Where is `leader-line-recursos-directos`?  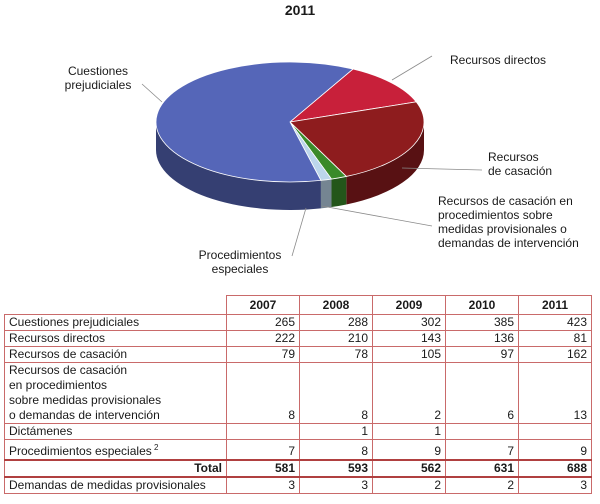
leader-line-recursos-directos is located at coordinates (412, 68).